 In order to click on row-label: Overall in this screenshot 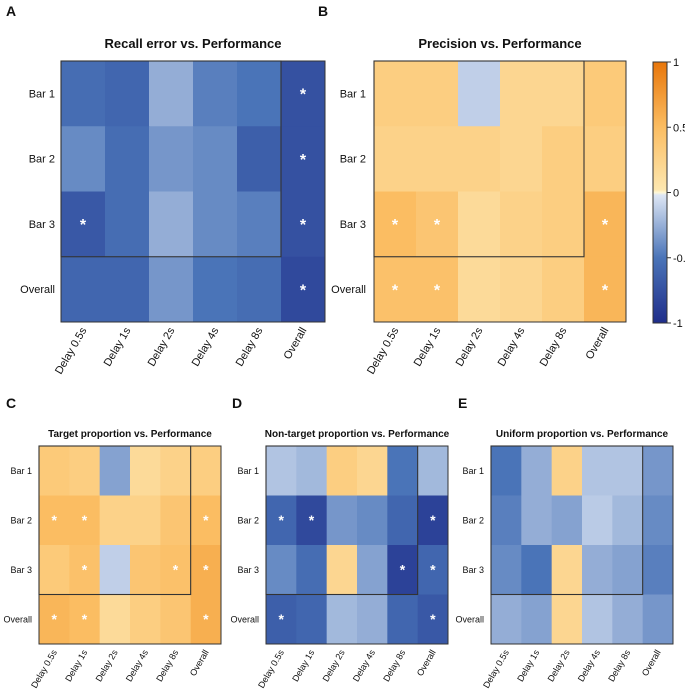, I will do `click(37, 290)`.